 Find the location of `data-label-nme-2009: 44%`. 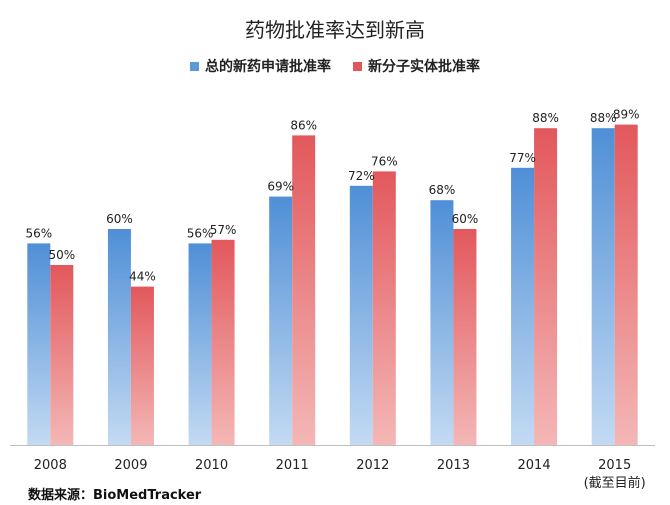

data-label-nme-2009: 44% is located at coordinates (142, 277).